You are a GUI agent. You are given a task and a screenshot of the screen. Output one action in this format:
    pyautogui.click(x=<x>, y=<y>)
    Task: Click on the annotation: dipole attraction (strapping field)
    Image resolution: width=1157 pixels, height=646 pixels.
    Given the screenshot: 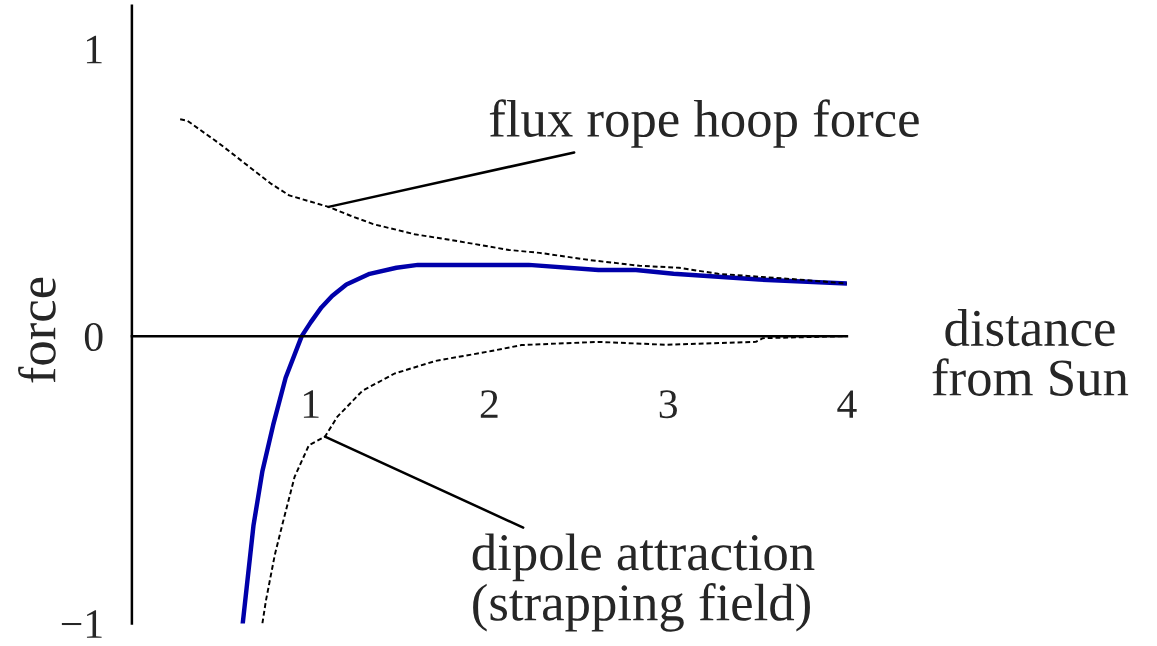 What is the action you would take?
    pyautogui.click(x=643, y=582)
    